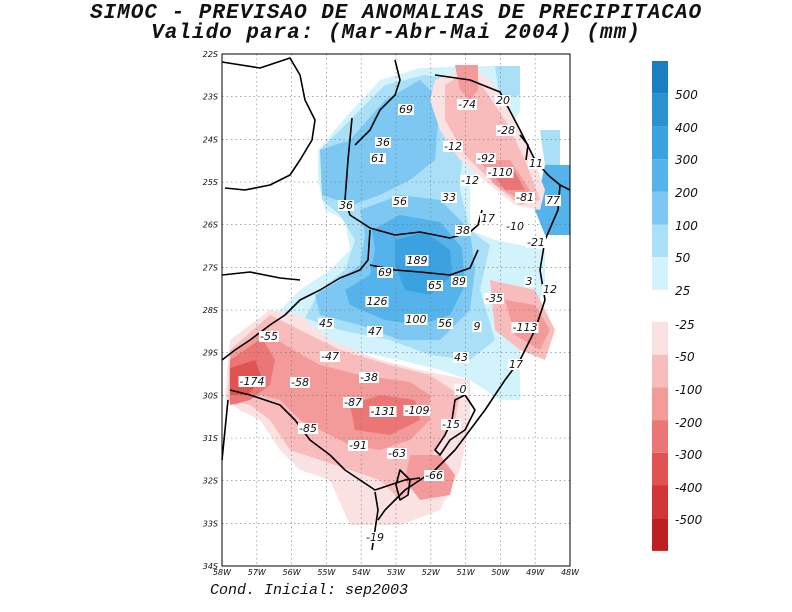 This screenshot has height=612, width=792. Describe the element at coordinates (261, 276) in the screenshot. I see `boundary-argentina` at that location.